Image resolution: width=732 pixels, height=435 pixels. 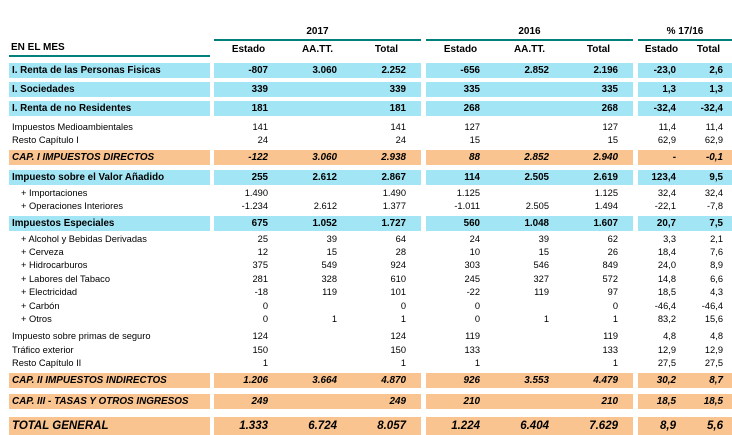 I want to click on cell-2016-total: 1.494, so click(x=598, y=207).